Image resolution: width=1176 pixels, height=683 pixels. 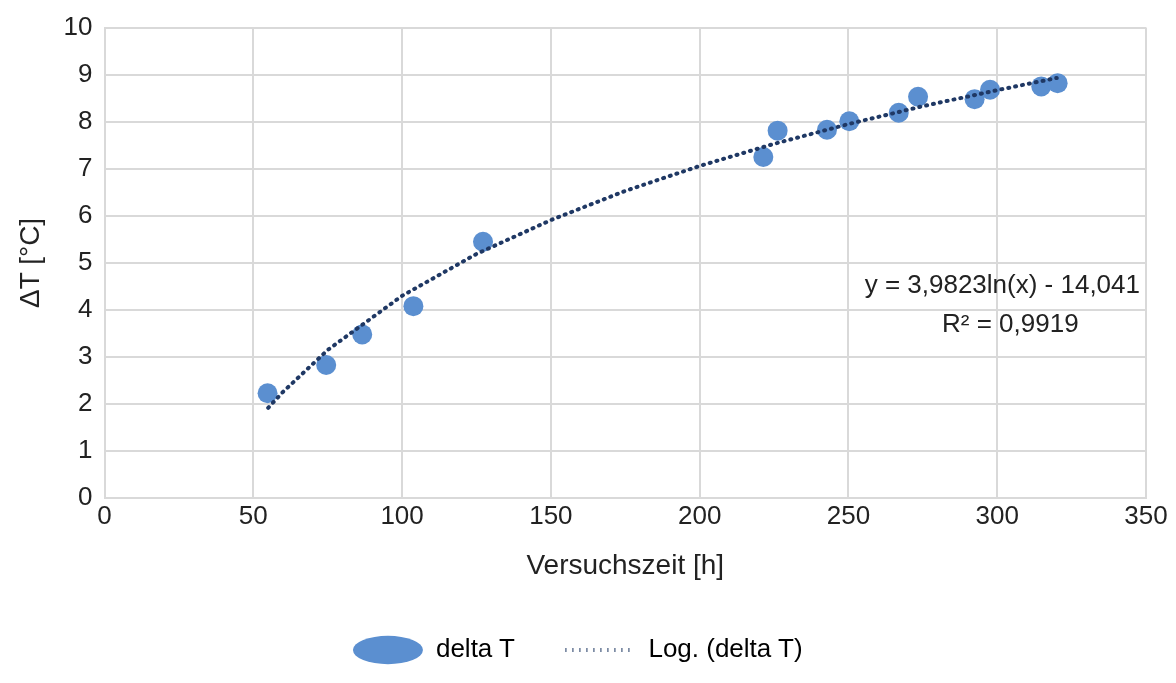 What do you see at coordinates (85, 119) in the screenshot?
I see `y-tick-label: 8` at bounding box center [85, 119].